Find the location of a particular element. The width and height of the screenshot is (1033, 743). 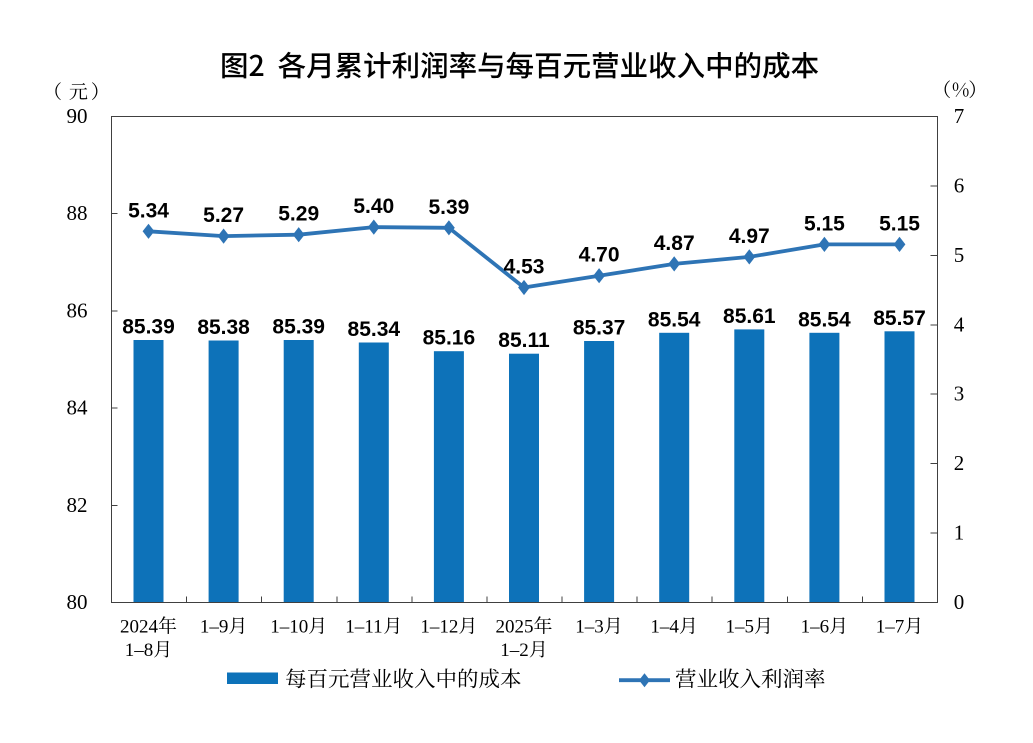

svg-text: 85.38 is located at coordinates (223, 327).